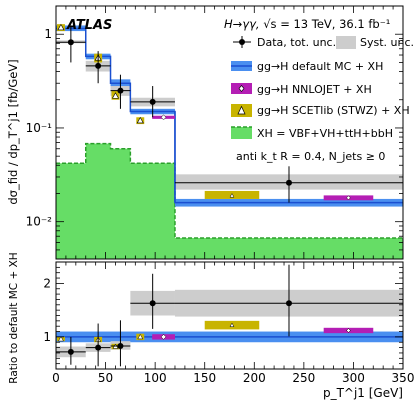 Image resolution: width=415 pixels, height=403 pixels. What do you see at coordinates (303, 378) in the screenshot?
I see `x-tick-label: 250` at bounding box center [303, 378].